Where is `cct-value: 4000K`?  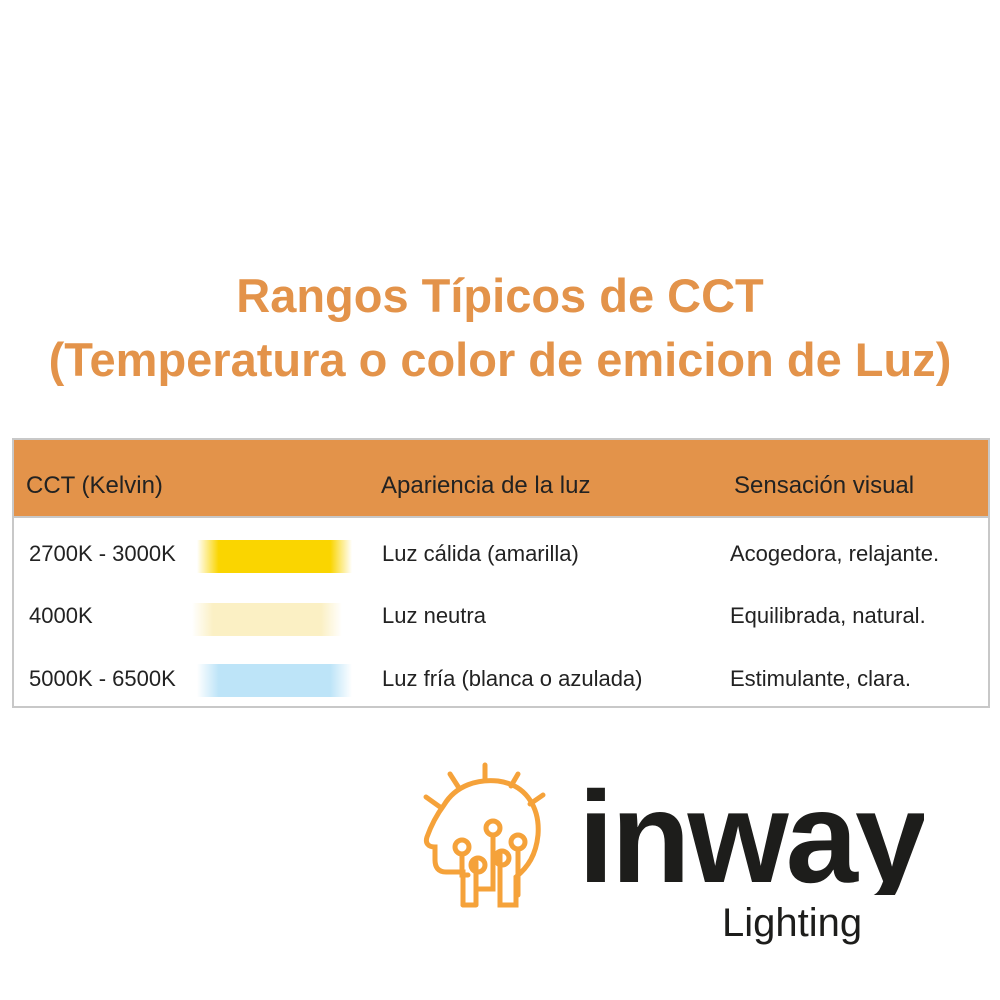 cct-value: 4000K is located at coordinates (61, 615).